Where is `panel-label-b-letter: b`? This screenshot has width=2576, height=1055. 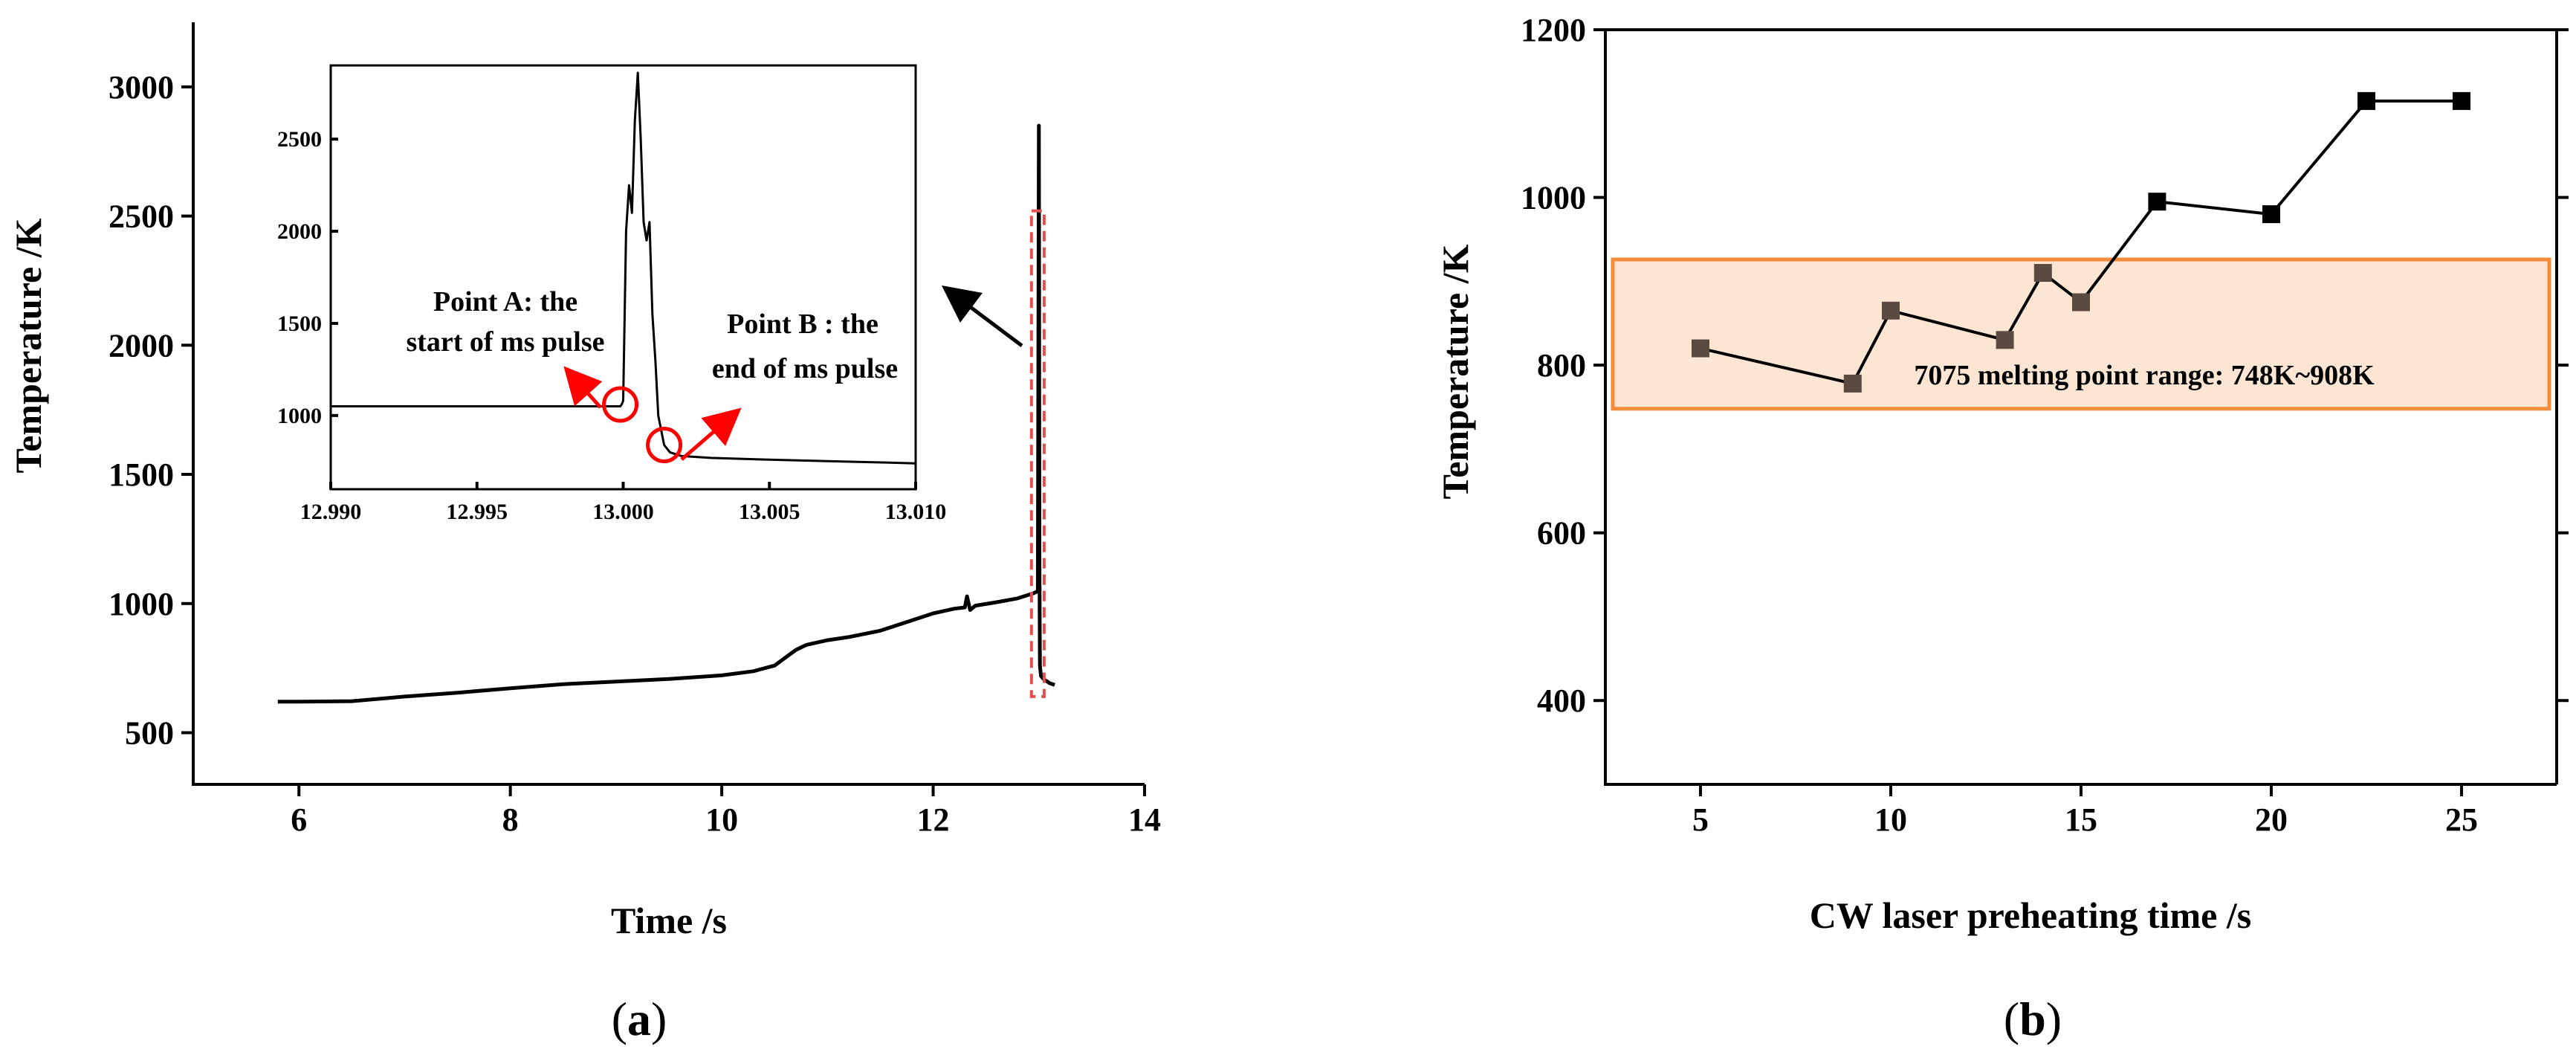
panel-label-b-letter: b is located at coordinates (2032, 1019).